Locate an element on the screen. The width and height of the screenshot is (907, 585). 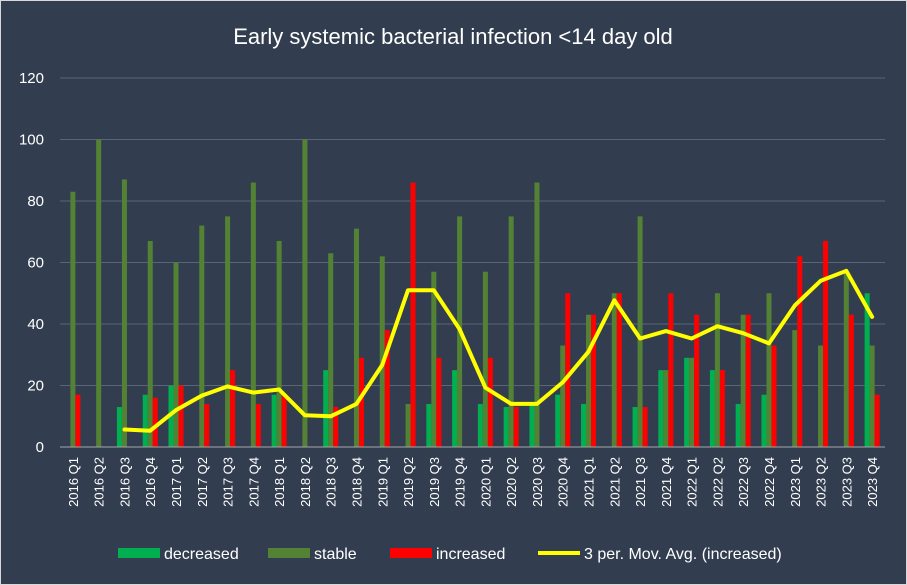
y-tick-label: 60 is located at coordinates (35, 263).